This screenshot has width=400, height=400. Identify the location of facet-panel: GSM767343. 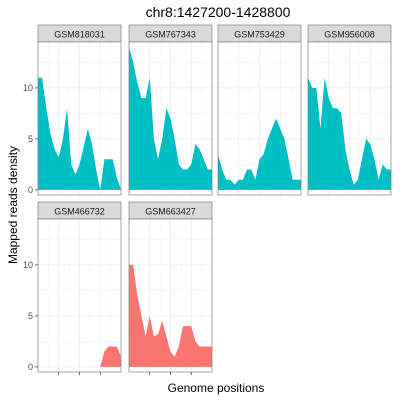
(170, 110).